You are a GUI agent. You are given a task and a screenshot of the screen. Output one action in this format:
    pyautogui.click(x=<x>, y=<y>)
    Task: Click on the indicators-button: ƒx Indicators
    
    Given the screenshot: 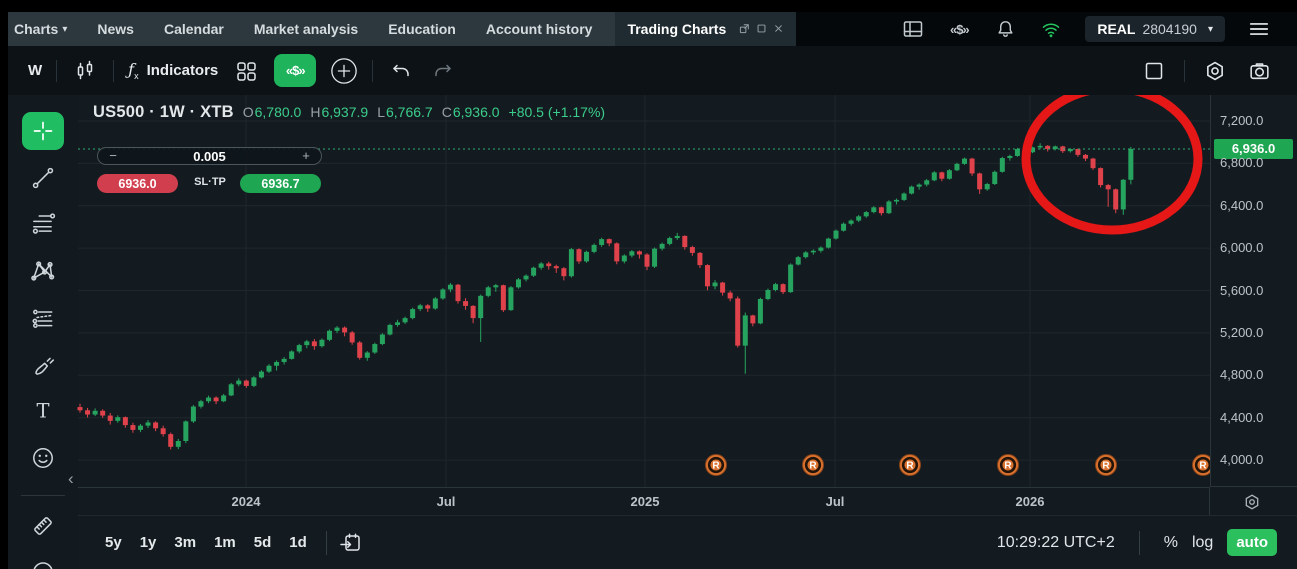 What is the action you would take?
    pyautogui.click(x=173, y=70)
    